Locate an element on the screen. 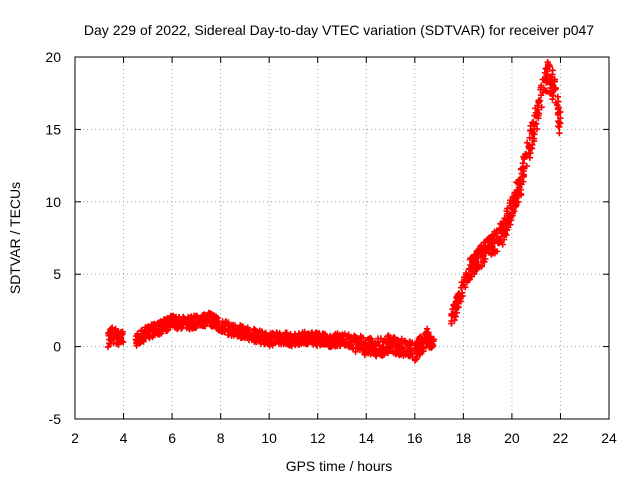 The image size is (640, 480). x-tick-label: 16 is located at coordinates (415, 438).